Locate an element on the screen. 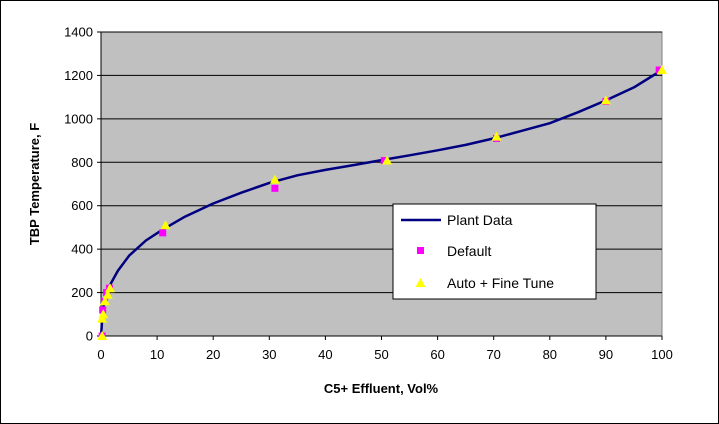 The height and width of the screenshot is (424, 719). legend-triangle-swatch is located at coordinates (420, 282).